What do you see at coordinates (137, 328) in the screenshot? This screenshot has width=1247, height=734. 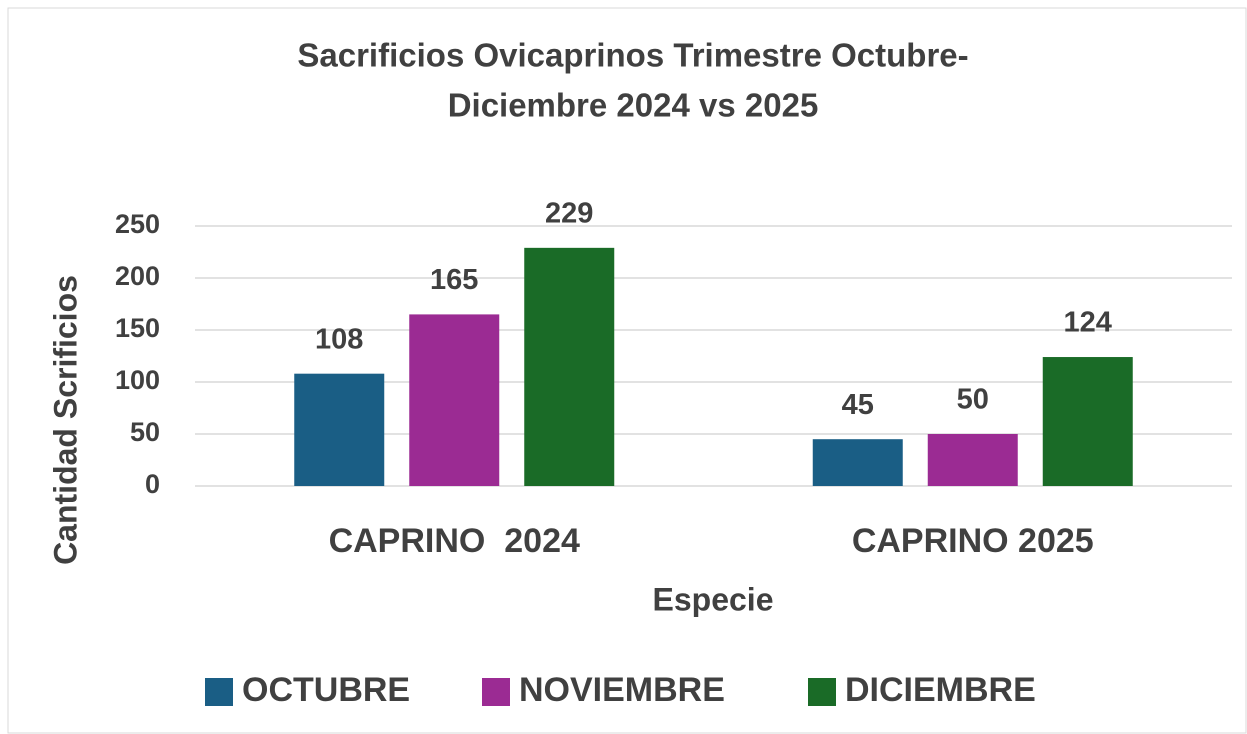 I see `y-tick-label: 150` at bounding box center [137, 328].